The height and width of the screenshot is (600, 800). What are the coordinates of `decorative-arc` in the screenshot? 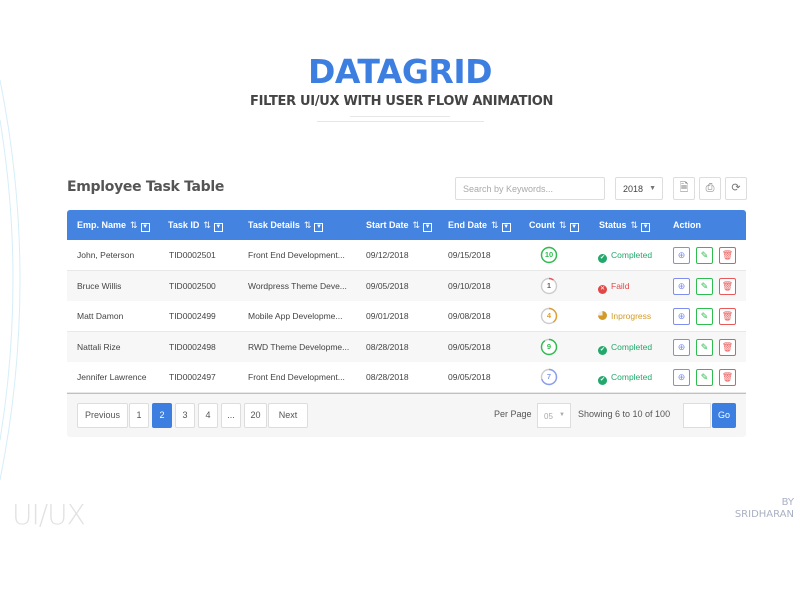 It's located at (10, 280).